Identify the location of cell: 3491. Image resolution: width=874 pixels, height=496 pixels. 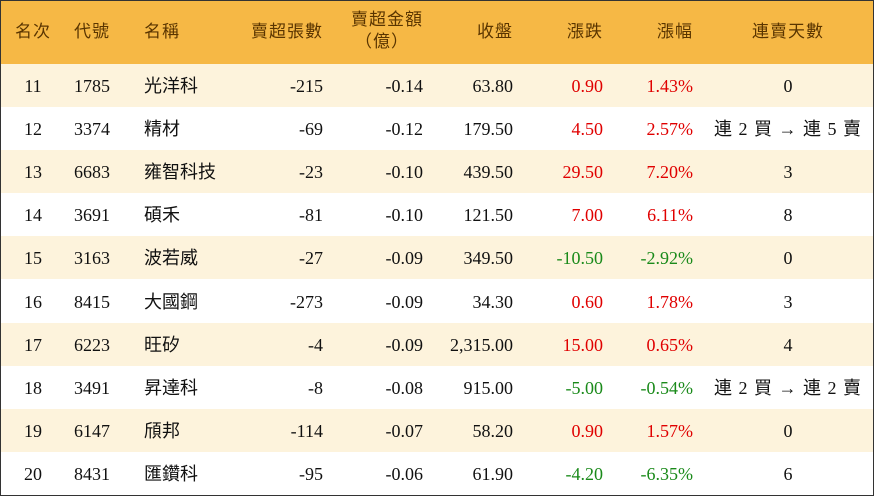
(92, 387).